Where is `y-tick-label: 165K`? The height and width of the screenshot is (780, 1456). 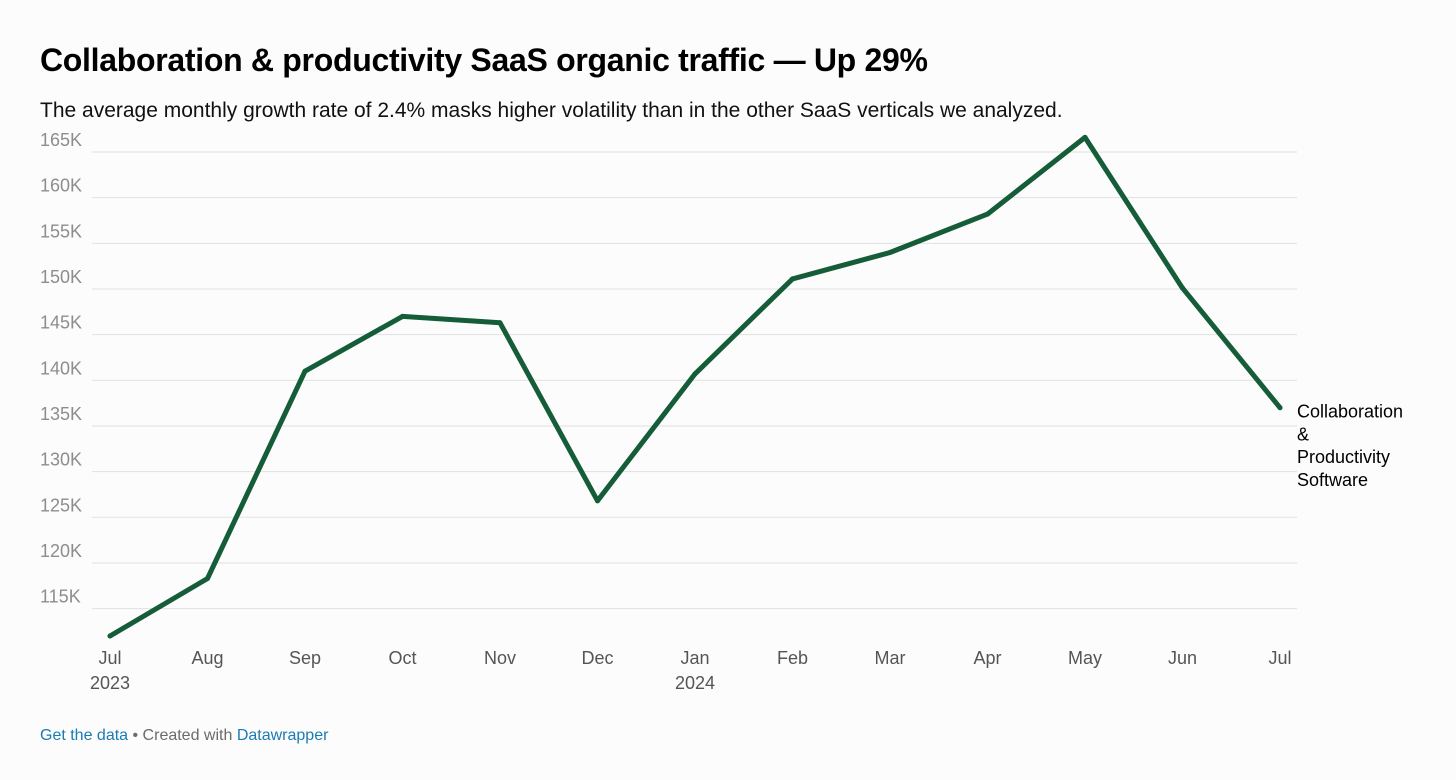
y-tick-label: 165K is located at coordinates (61, 140).